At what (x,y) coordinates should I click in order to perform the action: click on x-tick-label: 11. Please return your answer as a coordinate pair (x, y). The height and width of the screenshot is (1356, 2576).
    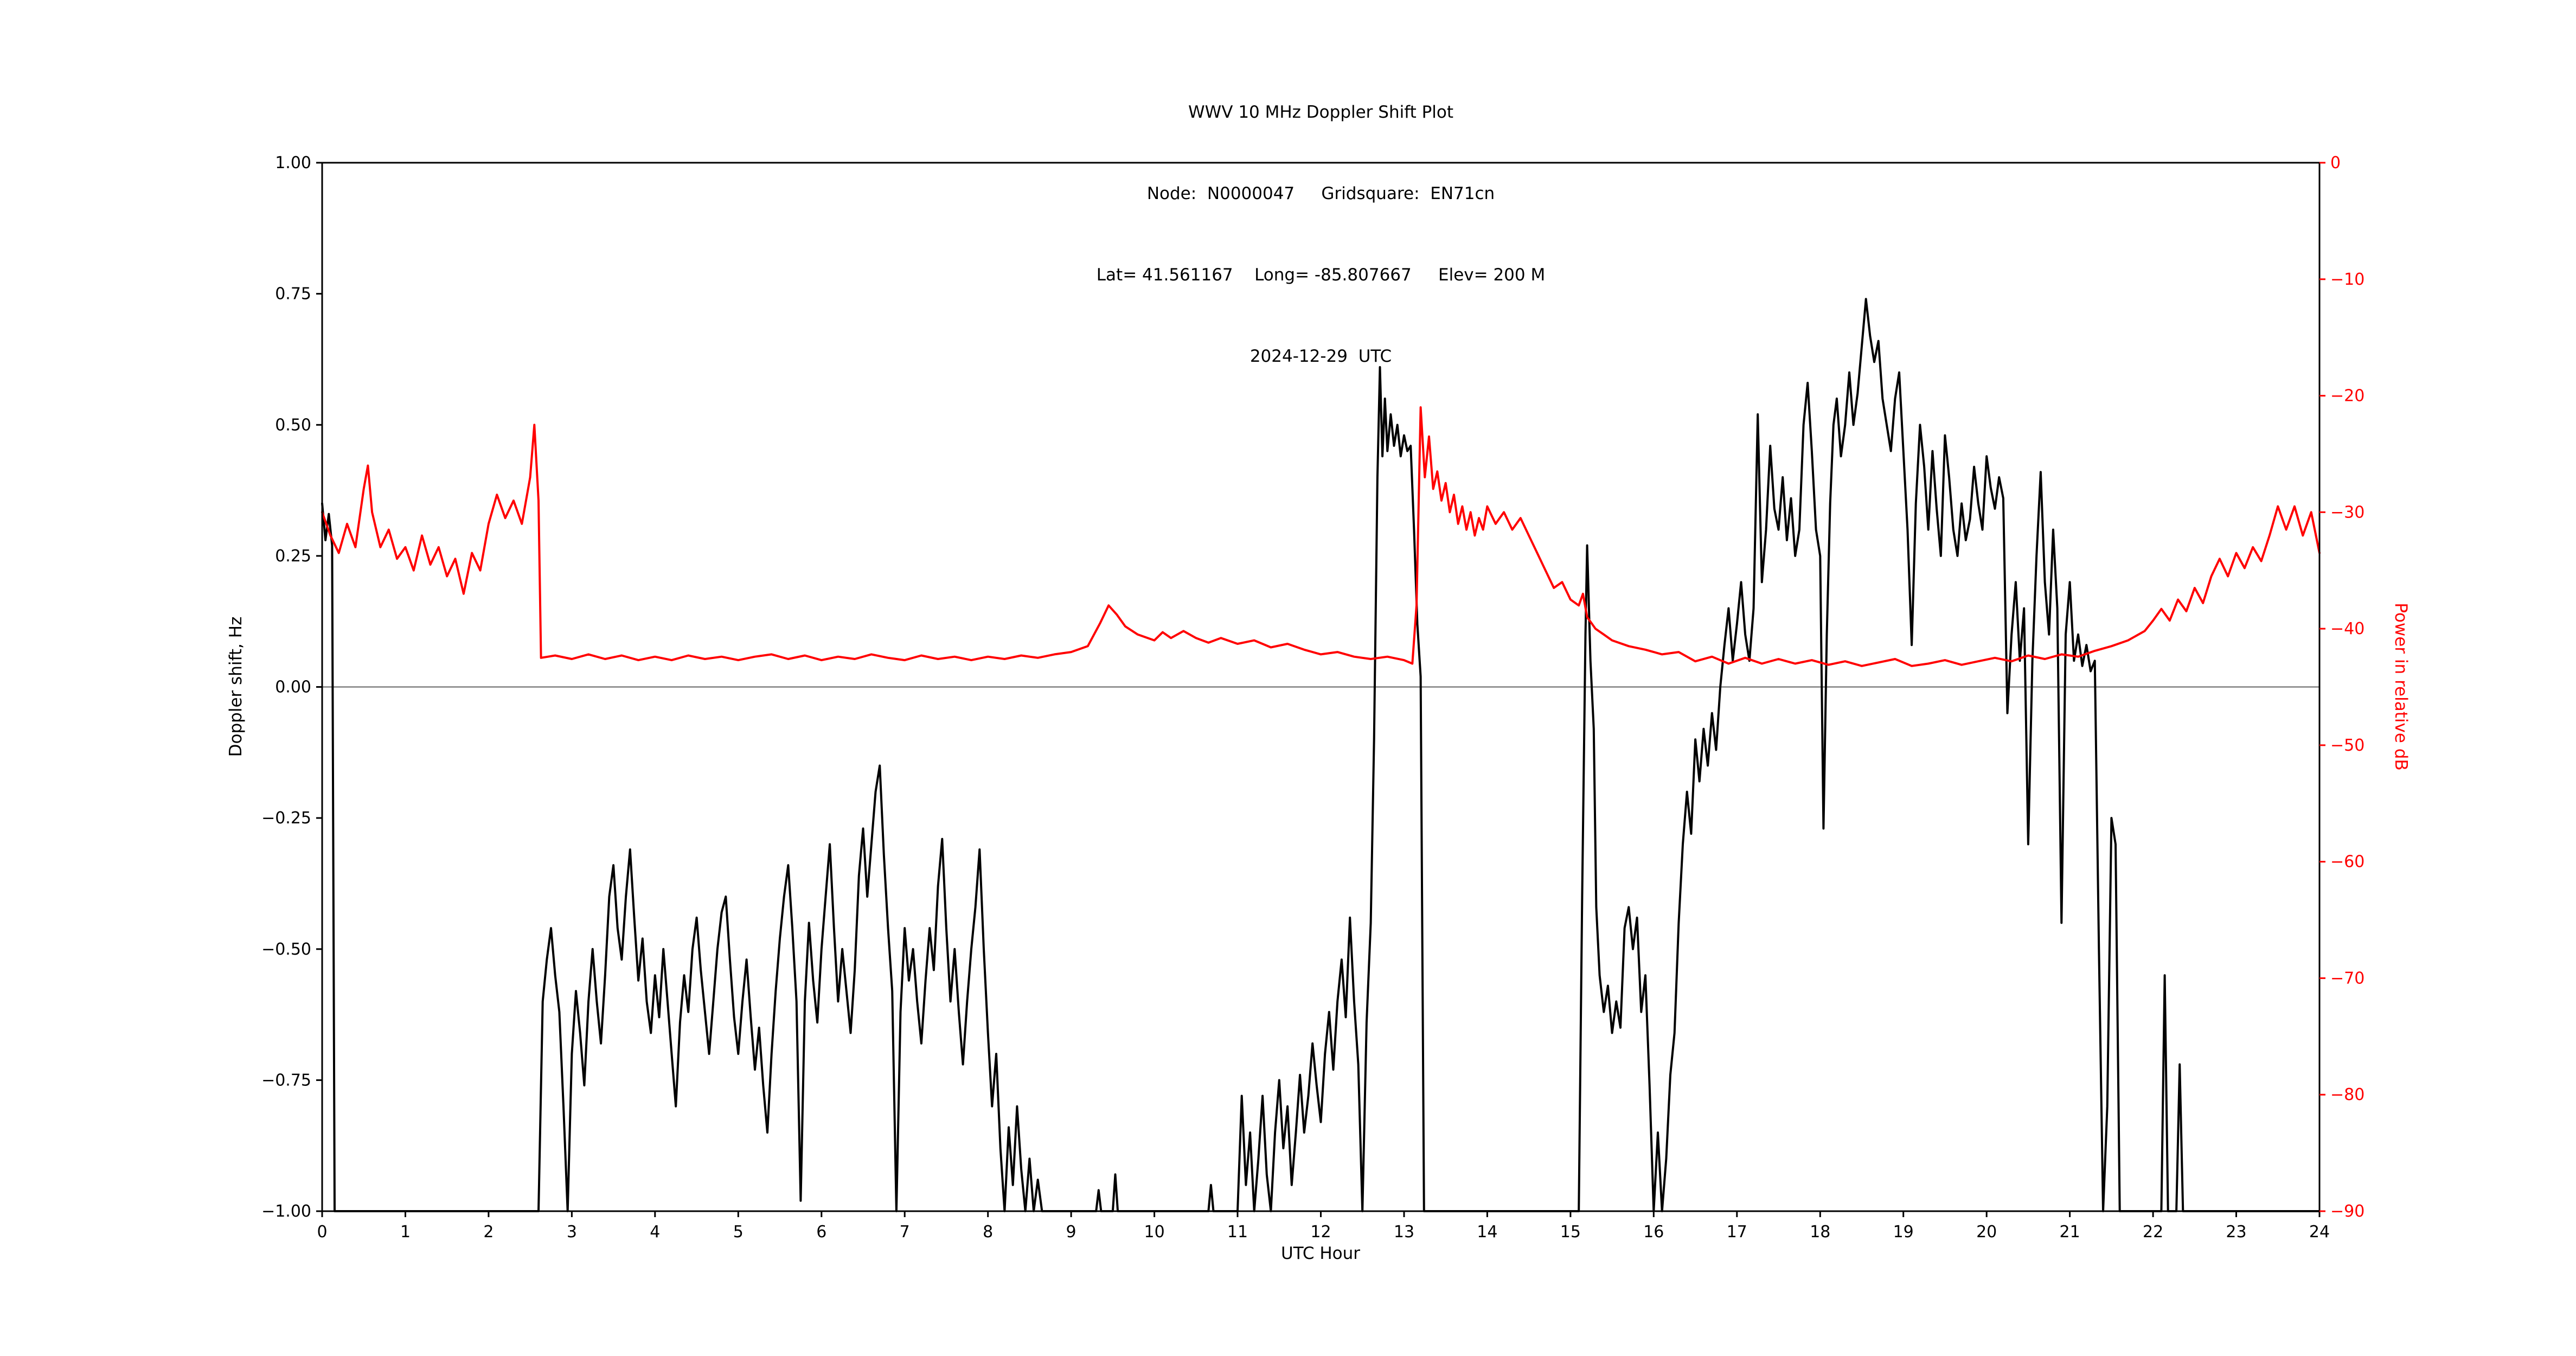
    Looking at the image, I should click on (1237, 1232).